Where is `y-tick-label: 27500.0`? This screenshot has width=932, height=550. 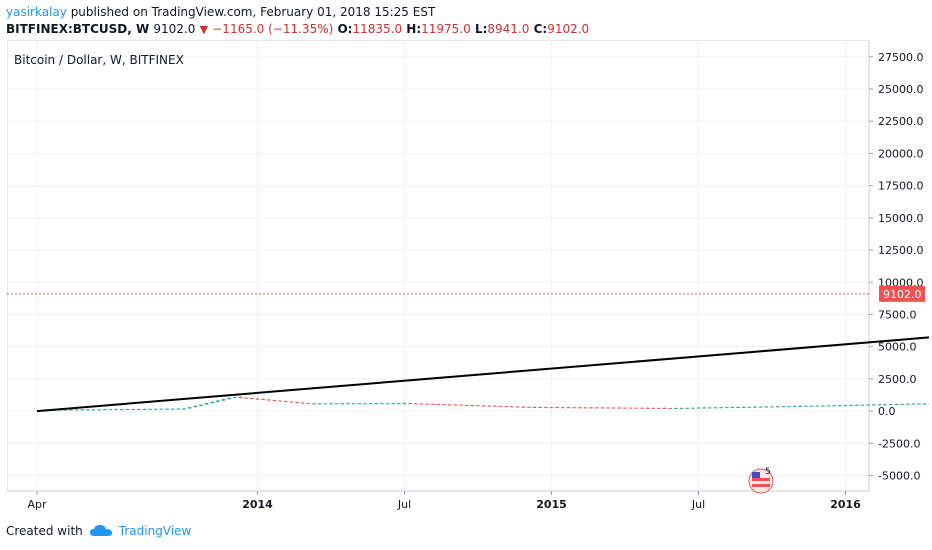 y-tick-label: 27500.0 is located at coordinates (901, 57).